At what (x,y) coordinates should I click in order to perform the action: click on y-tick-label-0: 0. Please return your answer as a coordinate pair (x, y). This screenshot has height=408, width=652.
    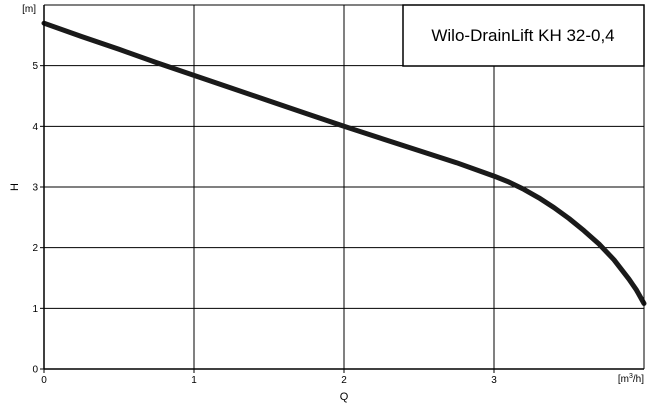
    Looking at the image, I should click on (35, 370).